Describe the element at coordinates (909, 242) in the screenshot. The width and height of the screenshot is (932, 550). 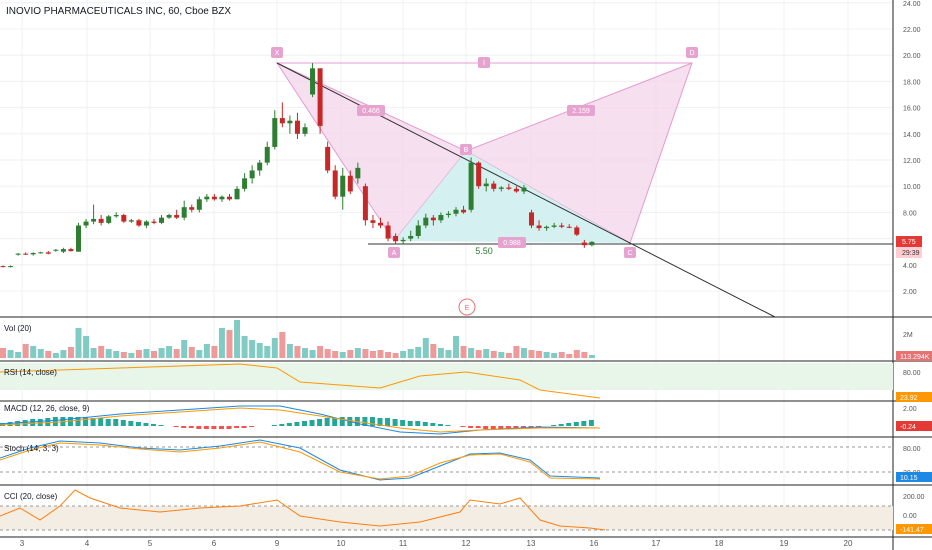
I see `last-price-label: 5.75` at that location.